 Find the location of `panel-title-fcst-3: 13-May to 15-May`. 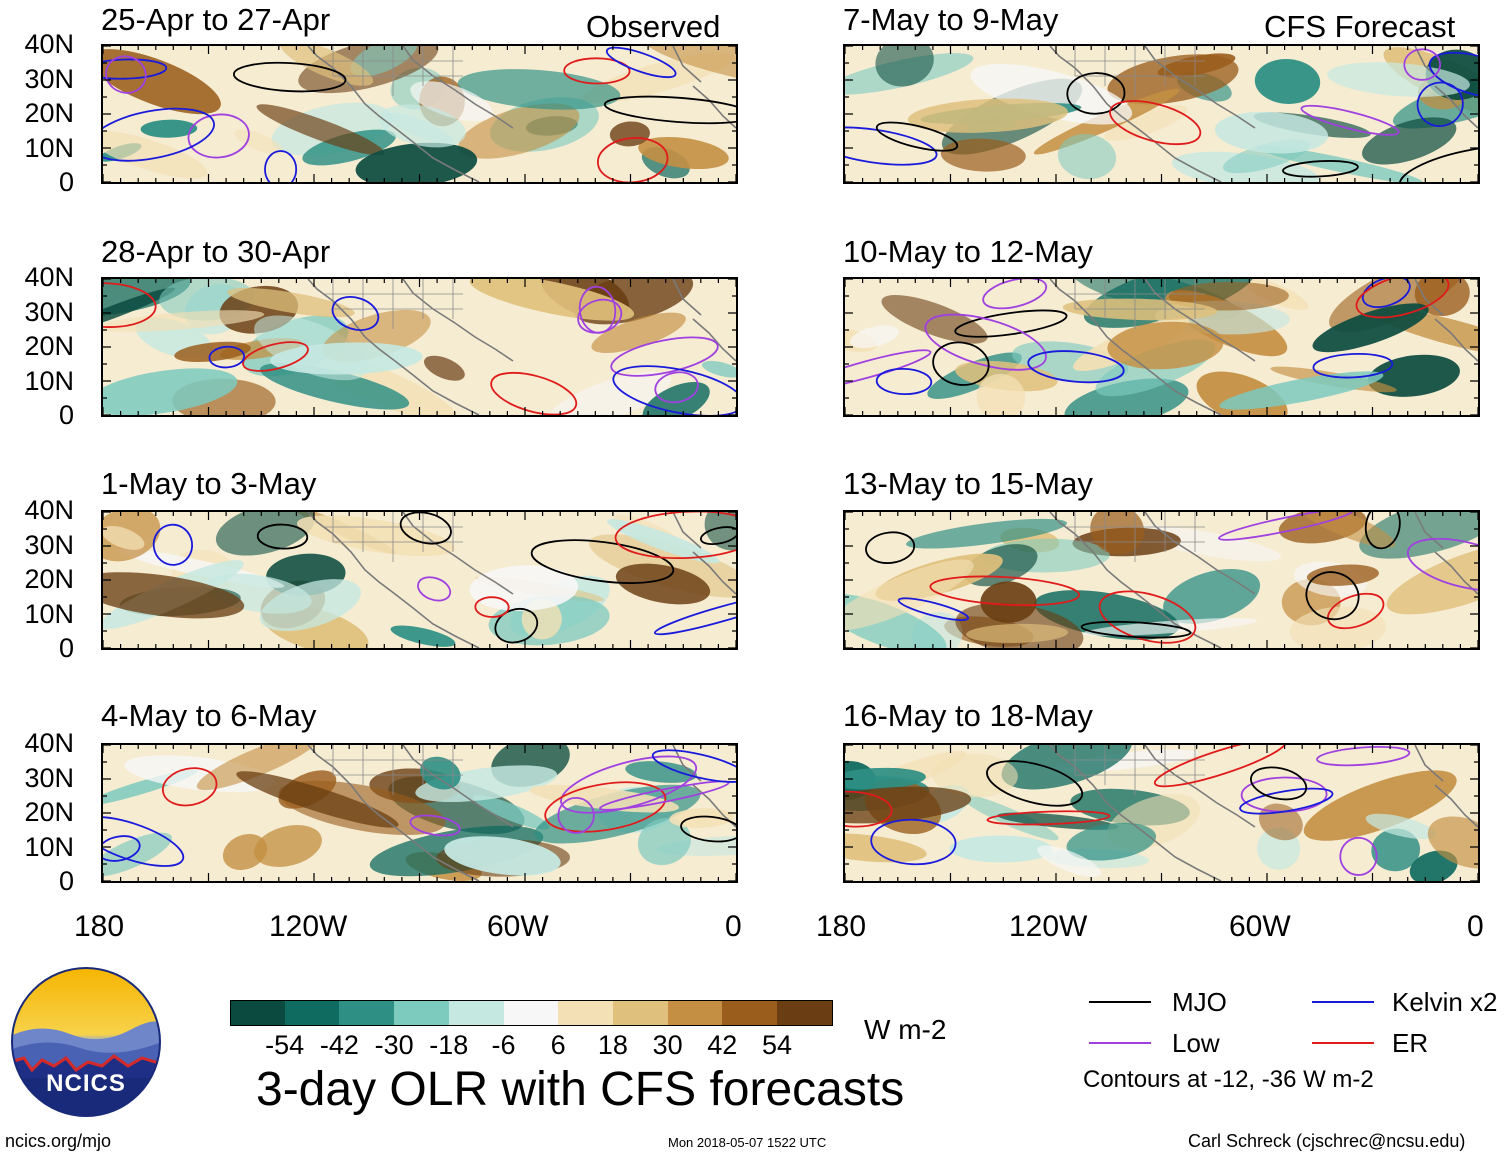

panel-title-fcst-3: 13-May to 15-May is located at coordinates (968, 483).